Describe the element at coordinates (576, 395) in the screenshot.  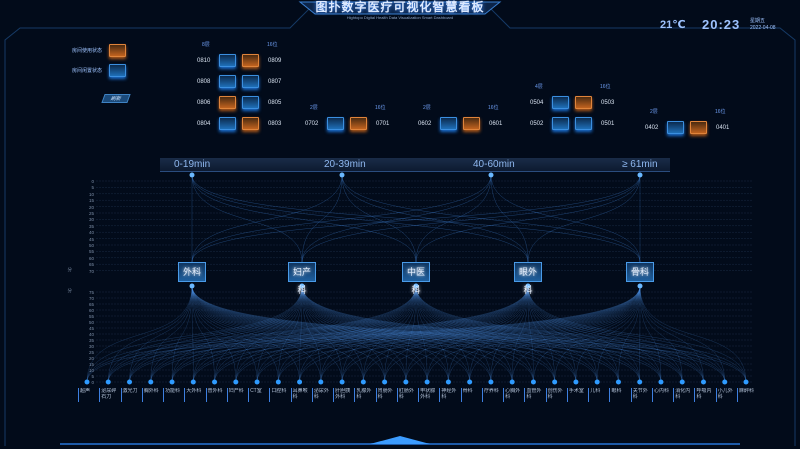
I see `procedure-label: 手术室` at that location.